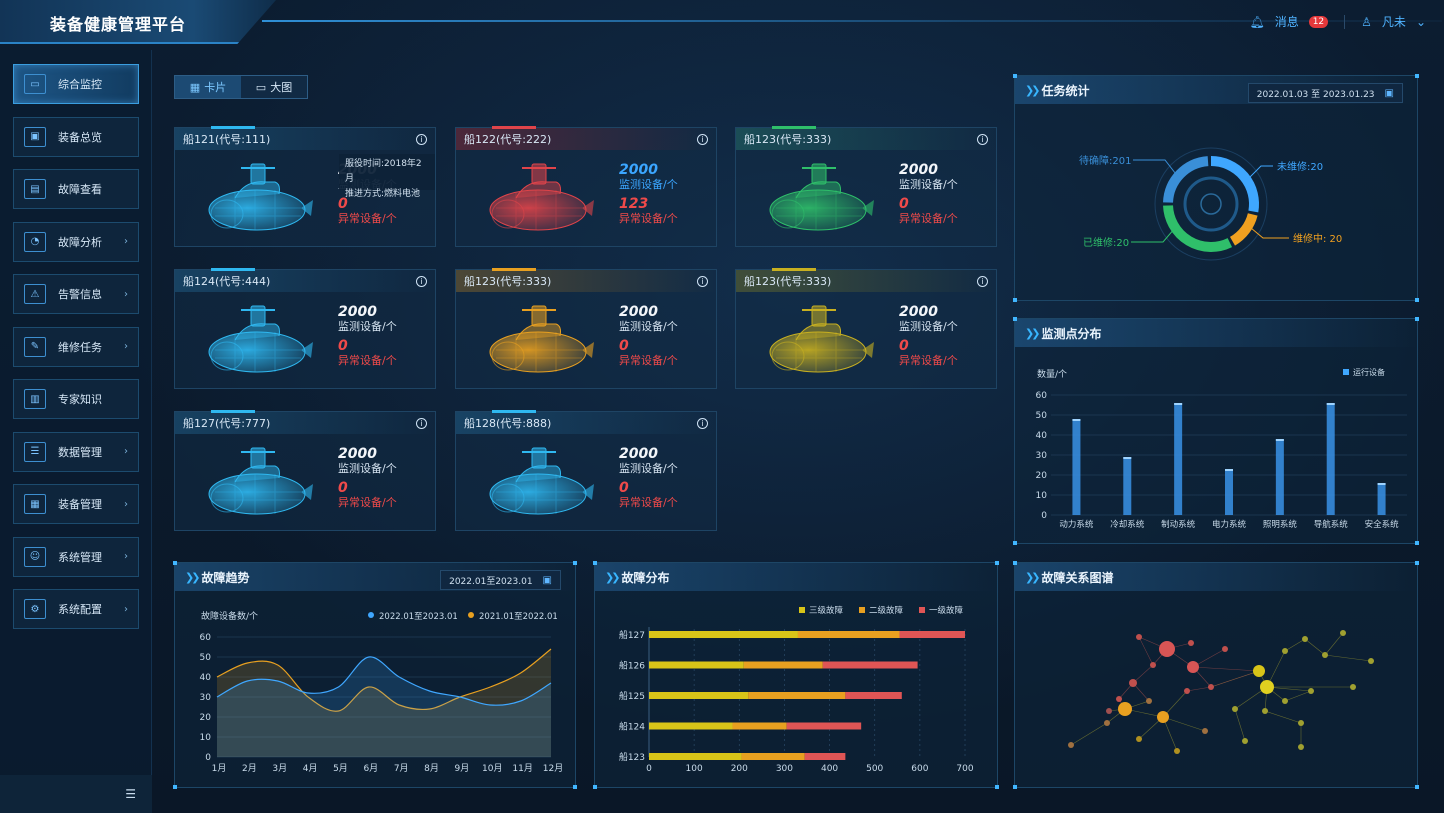 Image resolution: width=1444 pixels, height=813 pixels. Describe the element at coordinates (1044, 516) in the screenshot. I see `y-tick-label: 0` at that location.